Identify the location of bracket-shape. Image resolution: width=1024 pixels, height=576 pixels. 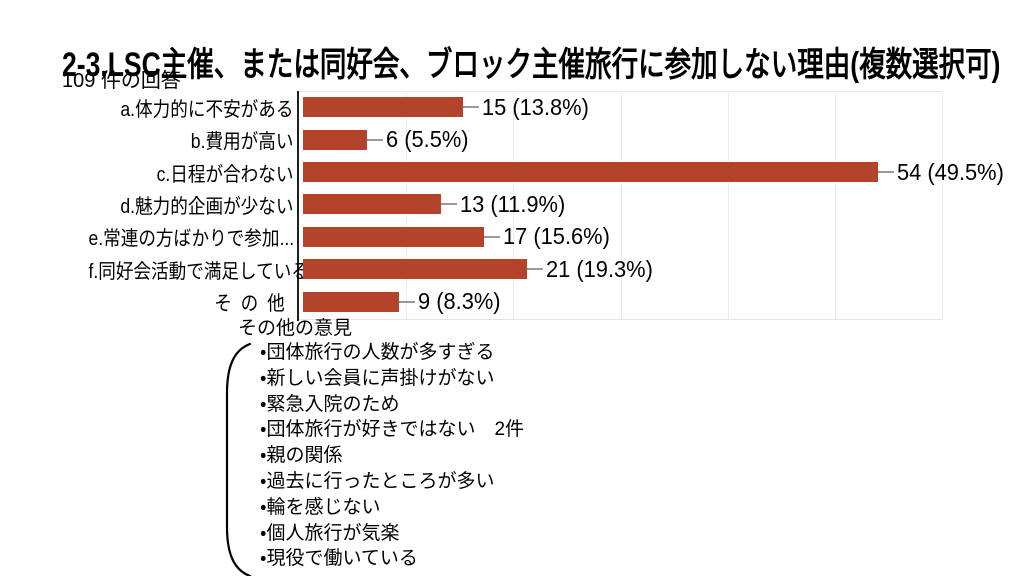
(238, 459).